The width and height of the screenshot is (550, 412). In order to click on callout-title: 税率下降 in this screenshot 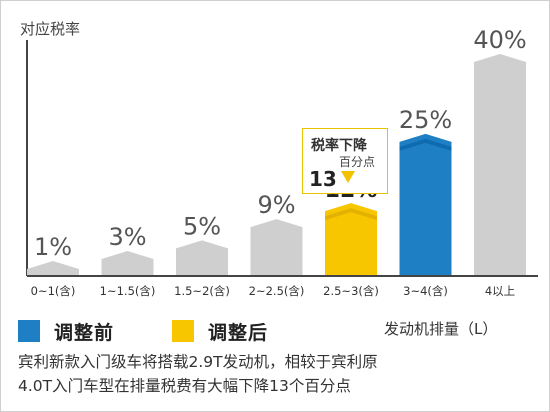, I will do `click(339, 146)`.